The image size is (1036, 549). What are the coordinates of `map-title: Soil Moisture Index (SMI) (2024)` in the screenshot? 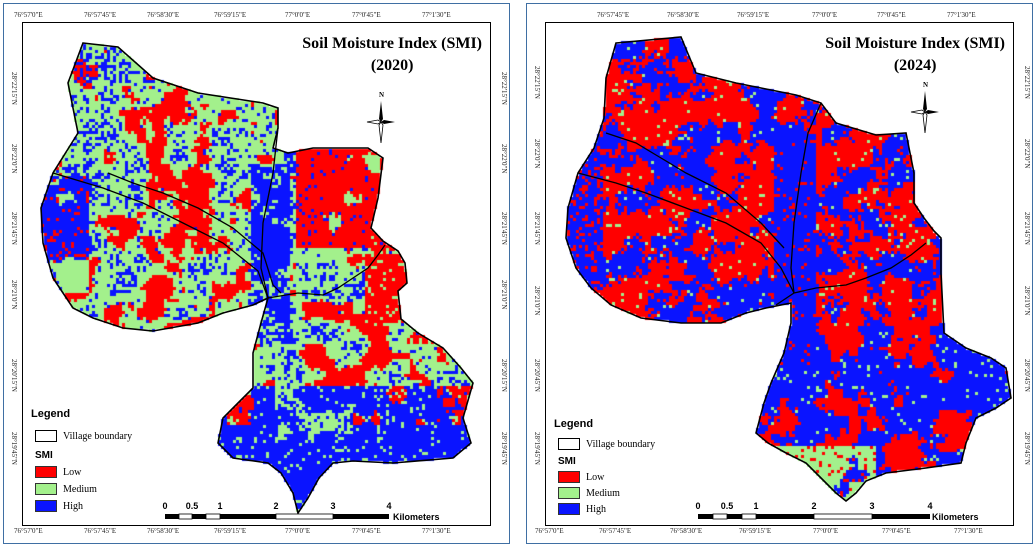 It's located at (915, 55).